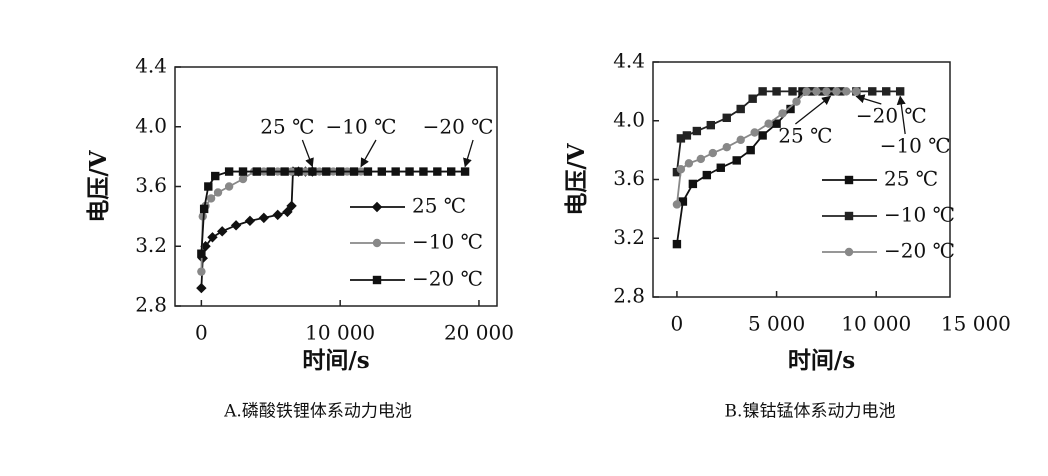  What do you see at coordinates (317, 412) in the screenshot?
I see `caption: A.磷酸铁锂体系动力电池` at bounding box center [317, 412].